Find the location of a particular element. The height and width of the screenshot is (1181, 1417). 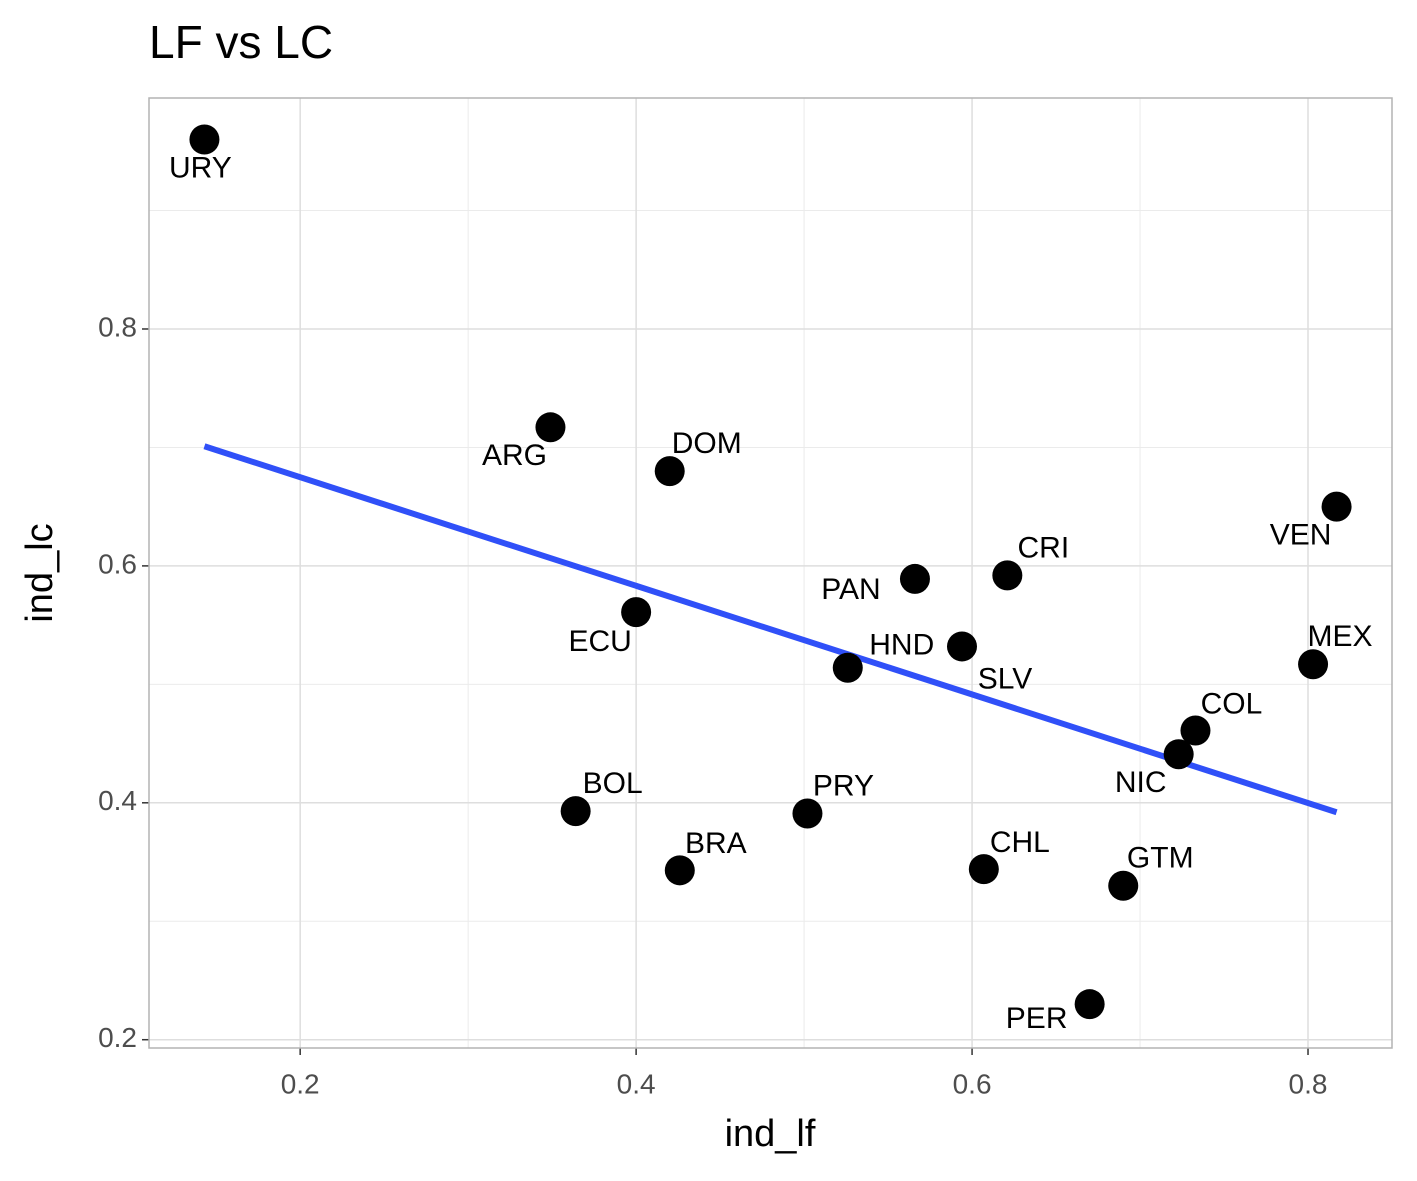

point-label: URY is located at coordinates (200, 167).